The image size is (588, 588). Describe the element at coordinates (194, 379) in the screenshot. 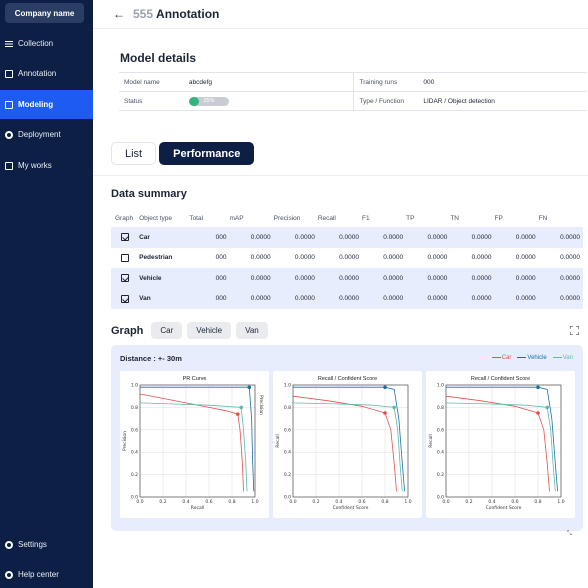

I see `chart-title: PR Curve` at that location.